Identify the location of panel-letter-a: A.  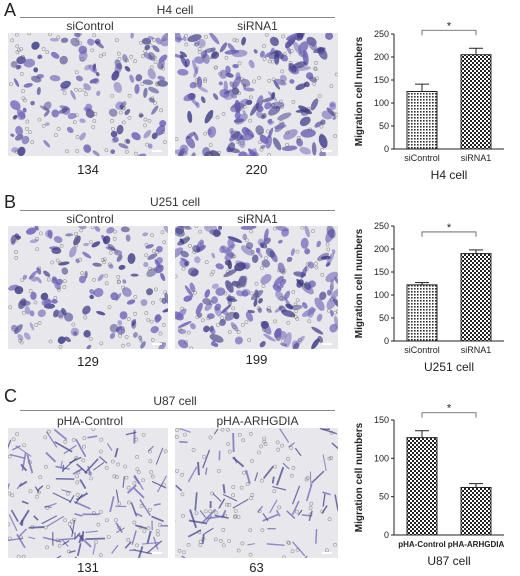
(10, 10).